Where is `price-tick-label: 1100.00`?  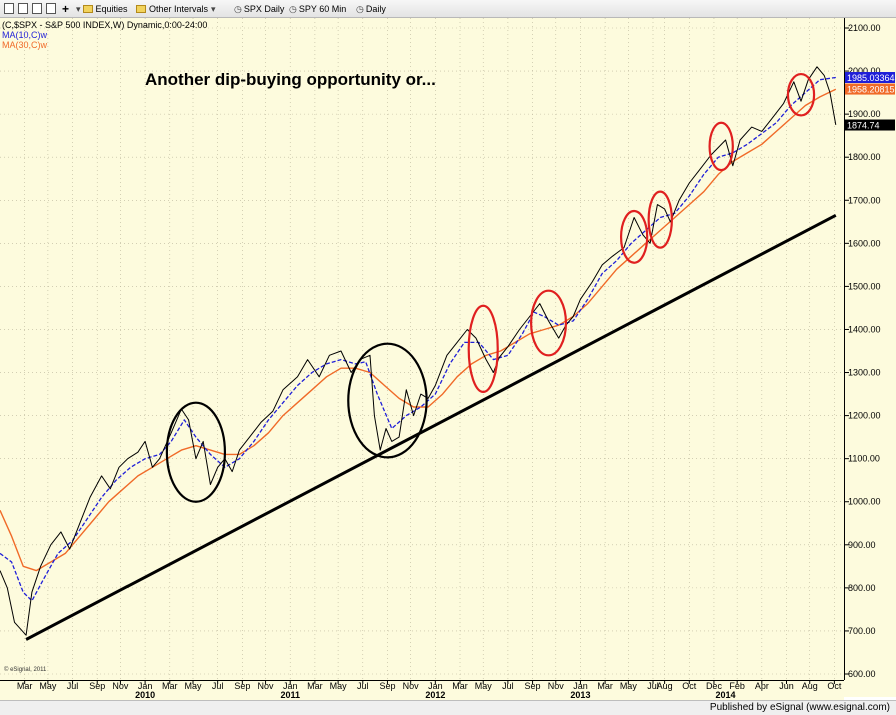
price-tick-label: 1100.00 is located at coordinates (864, 459).